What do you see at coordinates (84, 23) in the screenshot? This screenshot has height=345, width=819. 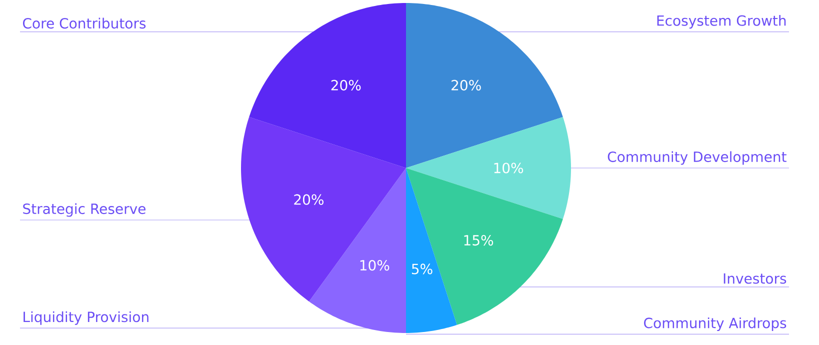 I see `slice-label: Core Contributors` at bounding box center [84, 23].